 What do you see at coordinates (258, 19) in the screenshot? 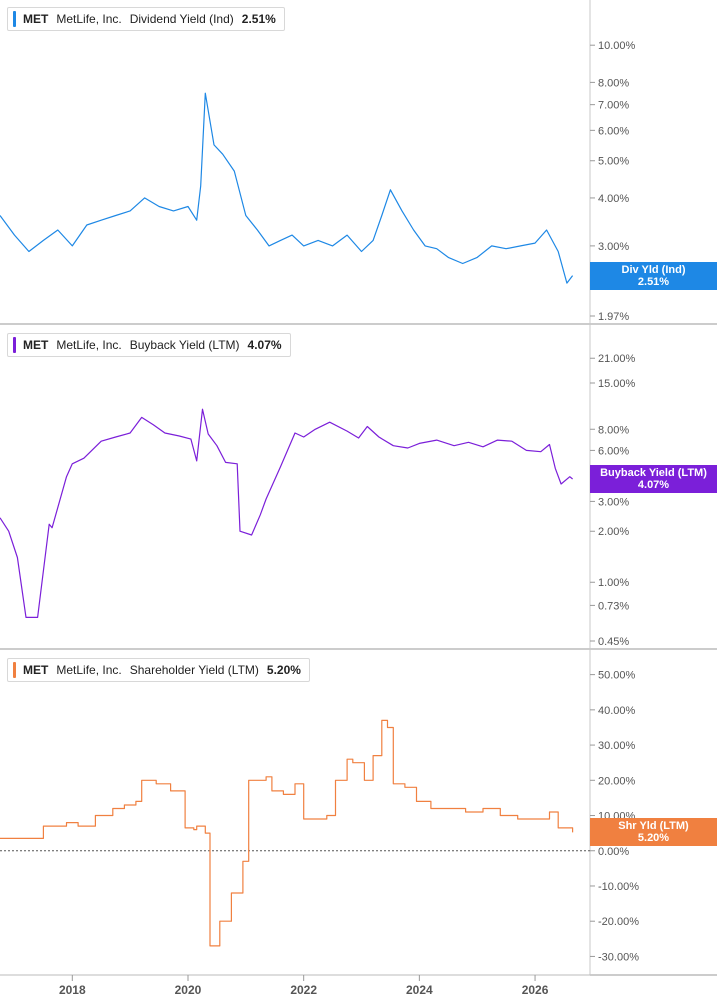
I see `legend-value: 2.51%` at bounding box center [258, 19].